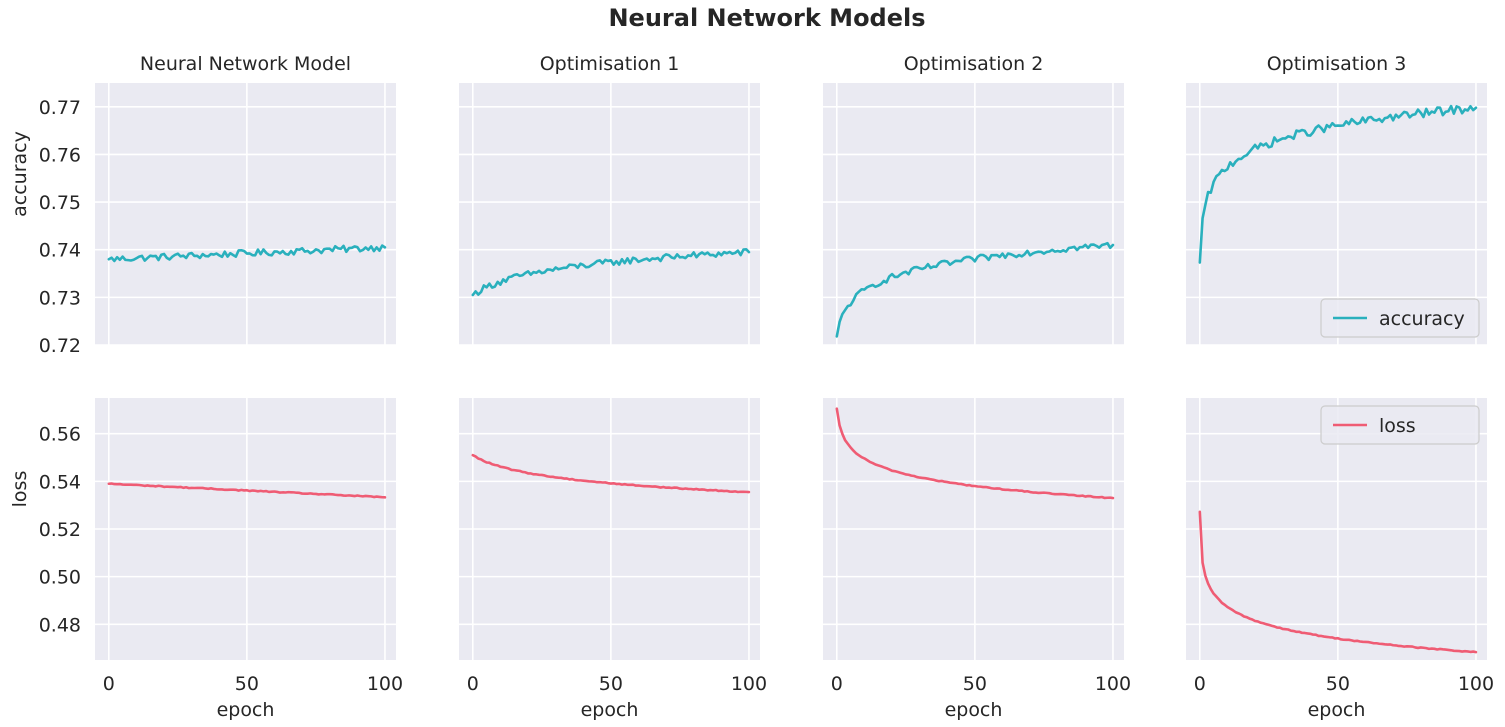  Describe the element at coordinates (1422, 319) in the screenshot. I see `legend-label: accuracy` at that location.